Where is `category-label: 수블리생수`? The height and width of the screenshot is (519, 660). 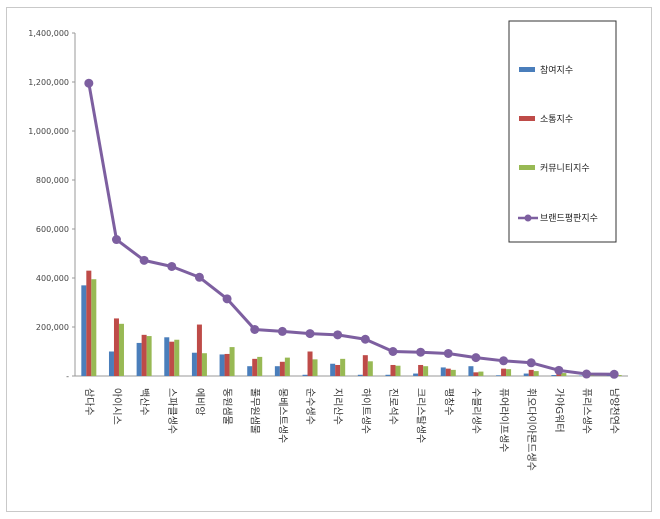 category-label: 수블리생수 is located at coordinates (476, 411).